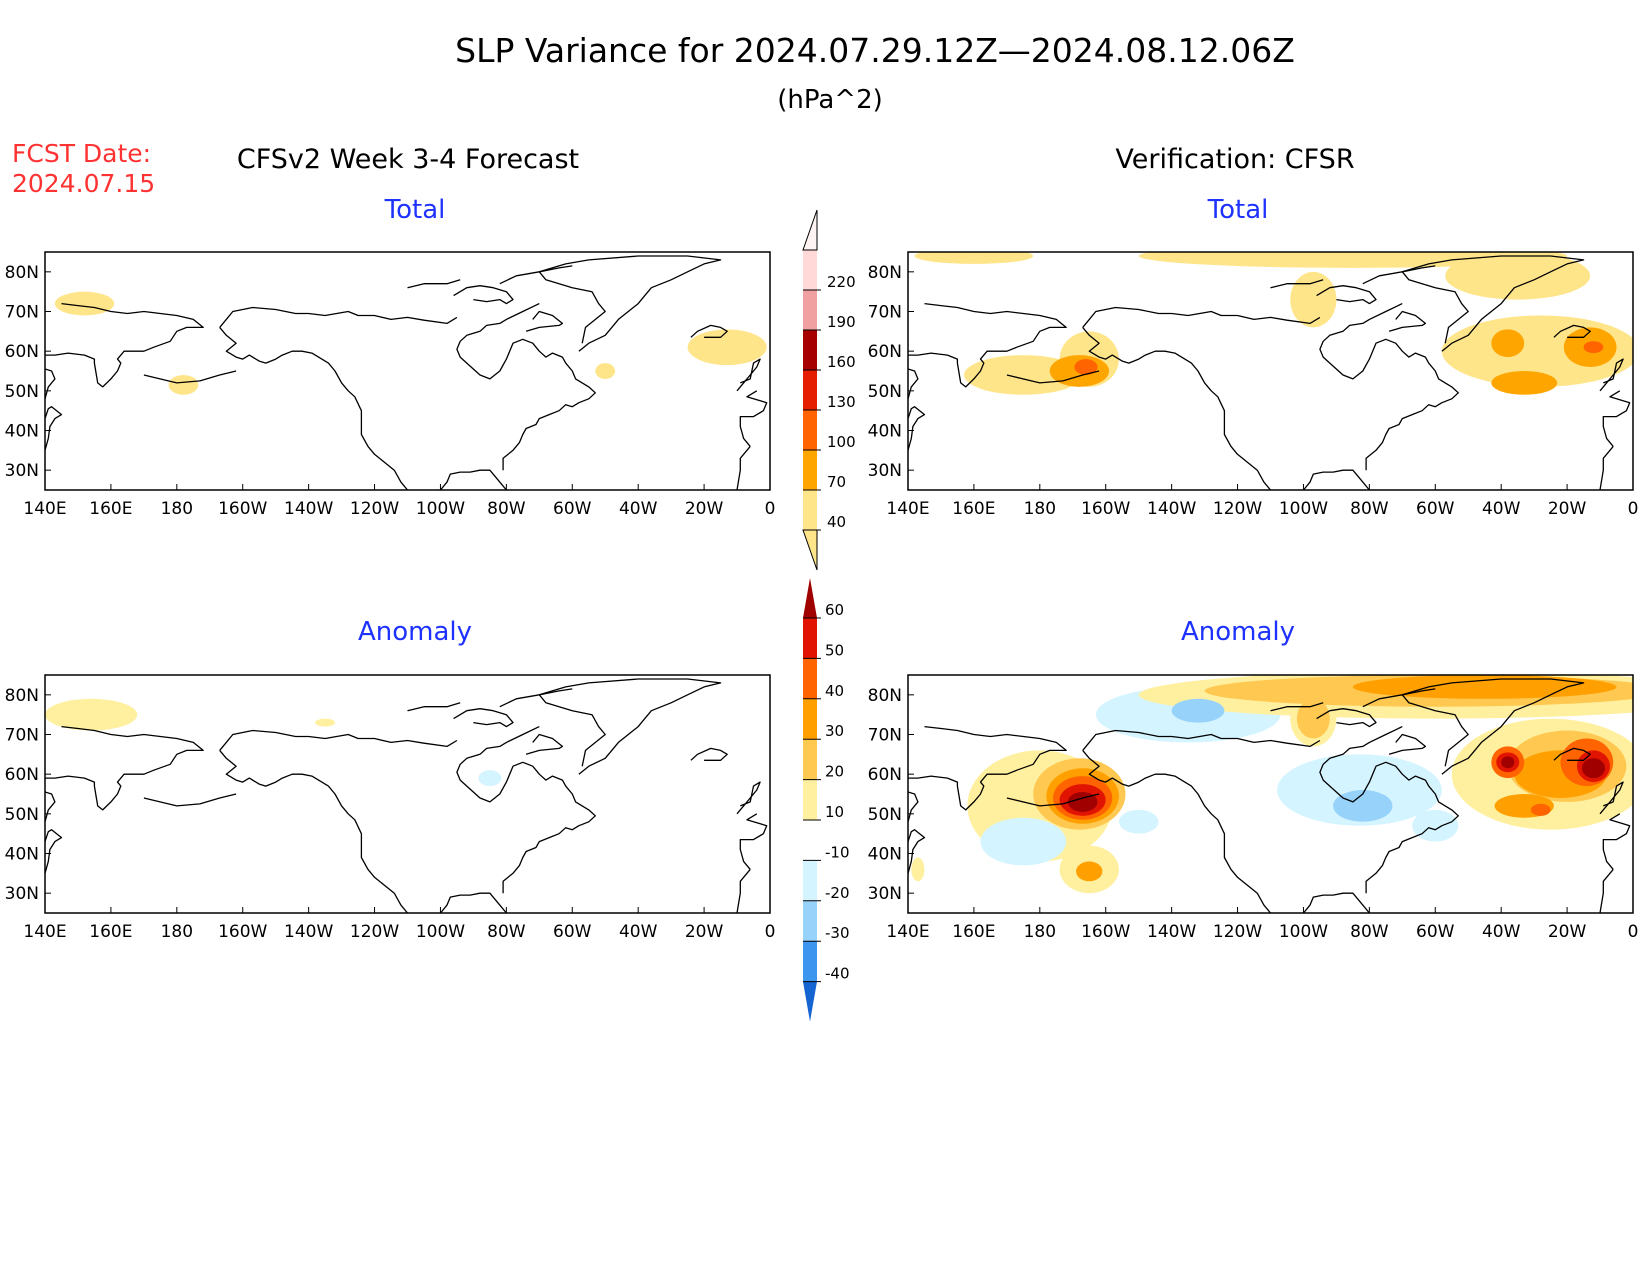  What do you see at coordinates (1171, 932) in the screenshot?
I see `lon-tick-label: 140W` at bounding box center [1171, 932].